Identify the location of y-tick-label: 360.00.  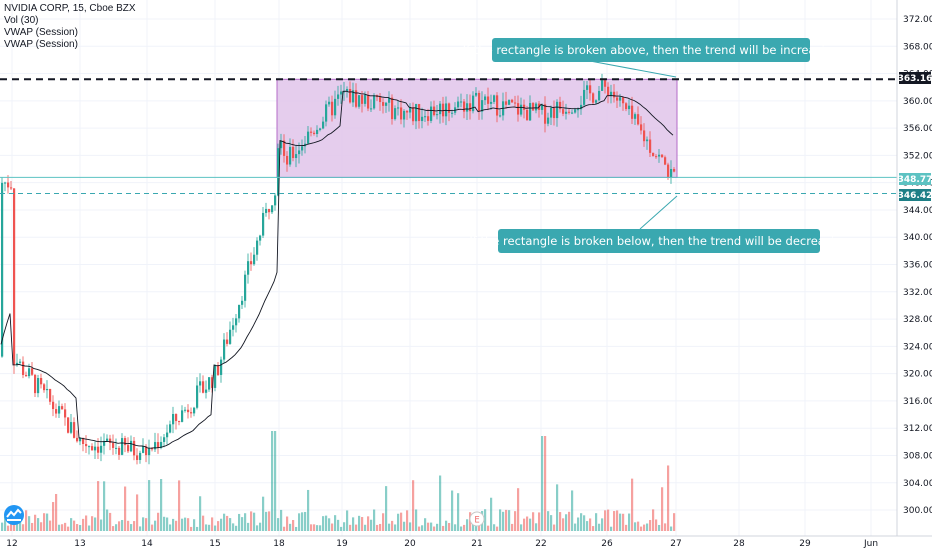
(917, 102).